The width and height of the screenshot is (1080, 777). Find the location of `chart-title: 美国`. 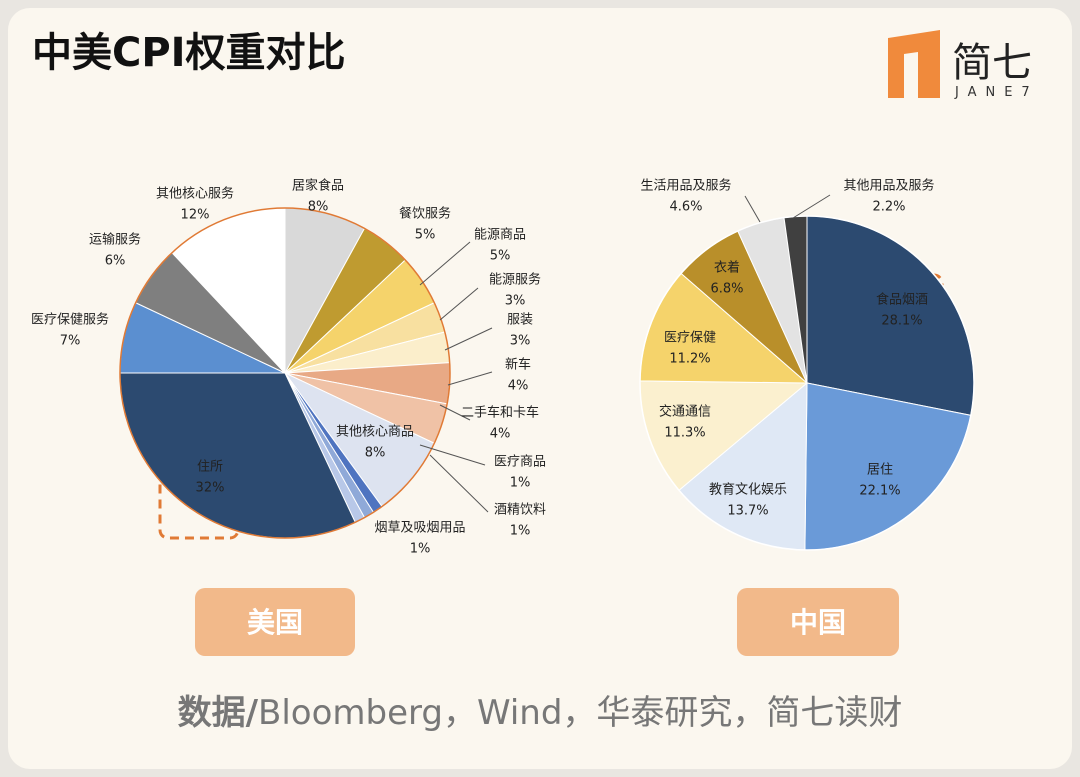

chart-title: 美国 is located at coordinates (275, 622).